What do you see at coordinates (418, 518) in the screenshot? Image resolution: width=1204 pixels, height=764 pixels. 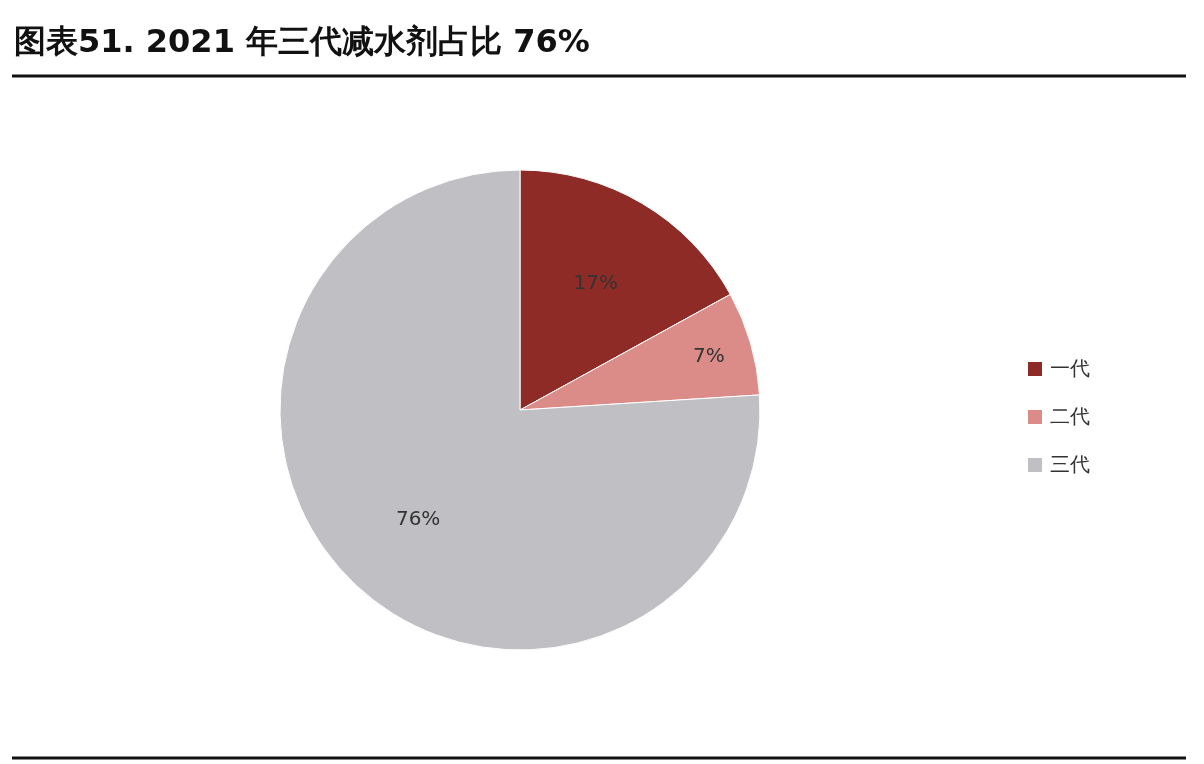 I see `data-label: 76%` at bounding box center [418, 518].